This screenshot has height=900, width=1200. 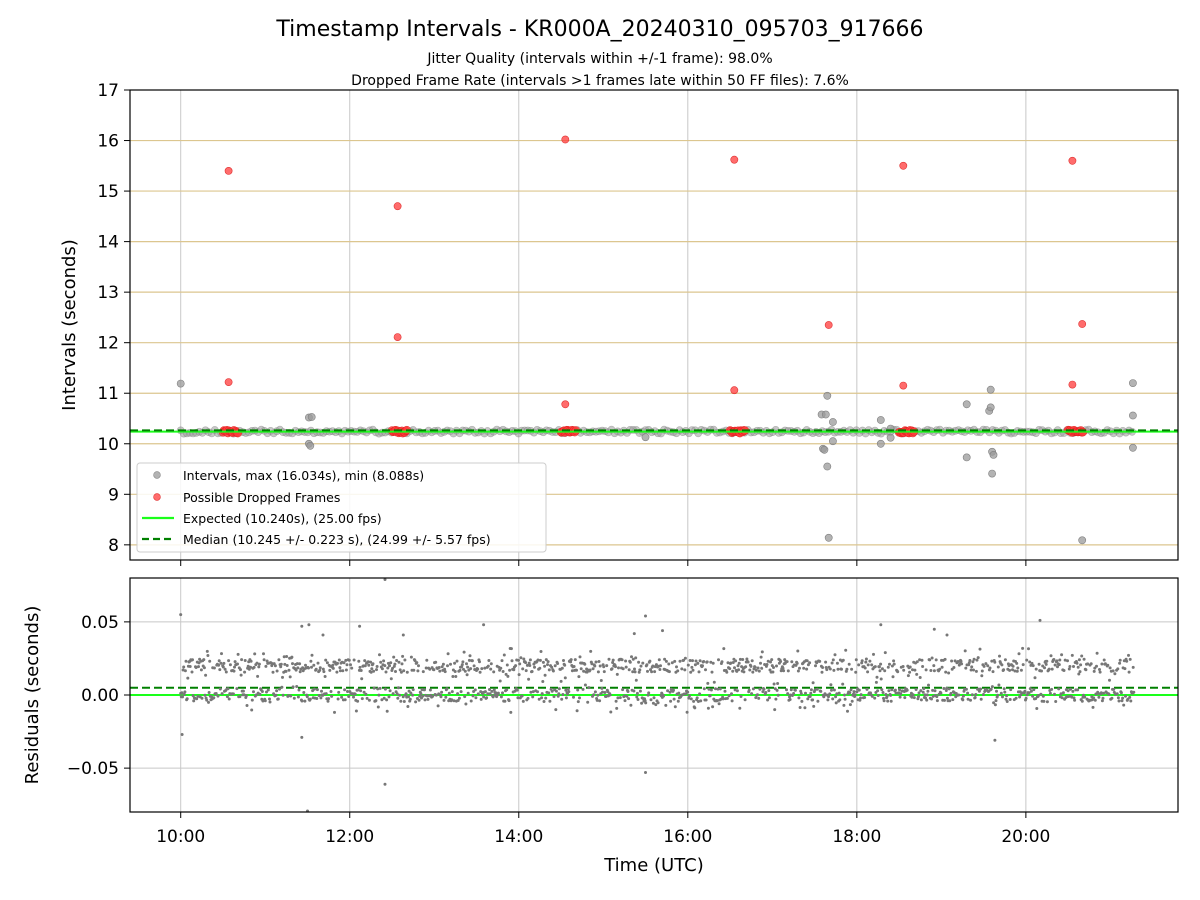 What do you see at coordinates (687, 837) in the screenshot?
I see `x-tick-label: 16:00` at bounding box center [687, 837].